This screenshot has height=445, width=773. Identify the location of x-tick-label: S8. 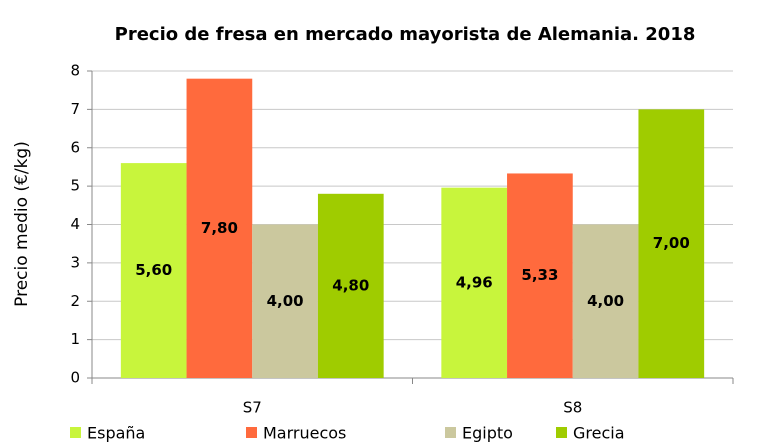
(572, 408).